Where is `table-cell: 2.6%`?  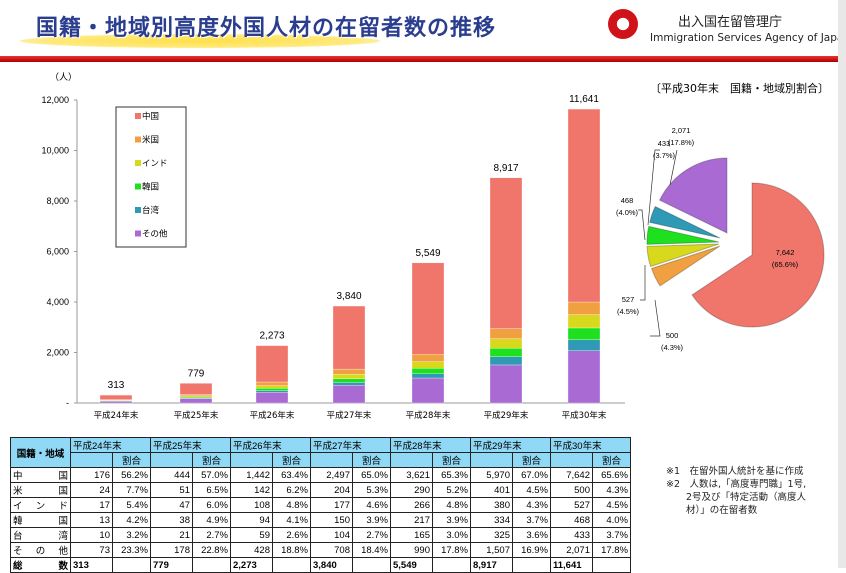 table-cell: 2.6% is located at coordinates (291, 535).